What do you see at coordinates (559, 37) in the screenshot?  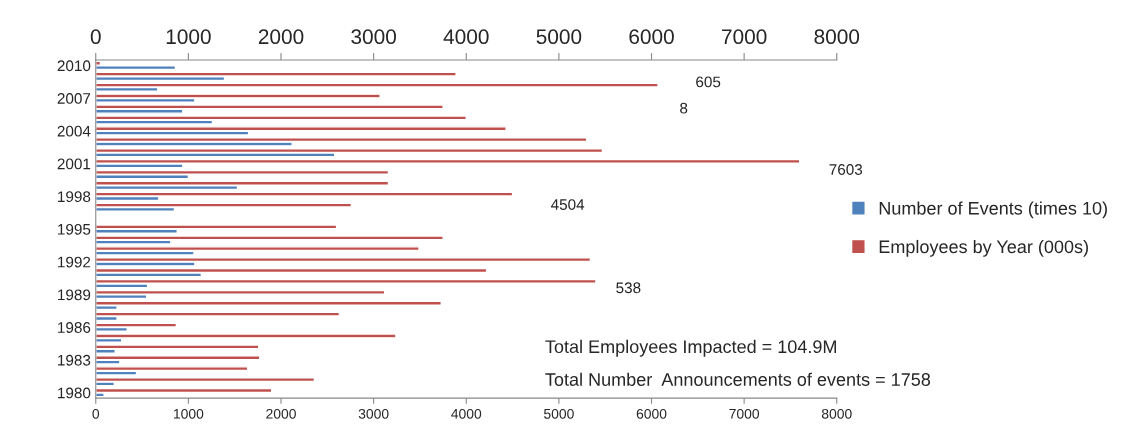 I see `x2-tick-label: 5000` at bounding box center [559, 37].